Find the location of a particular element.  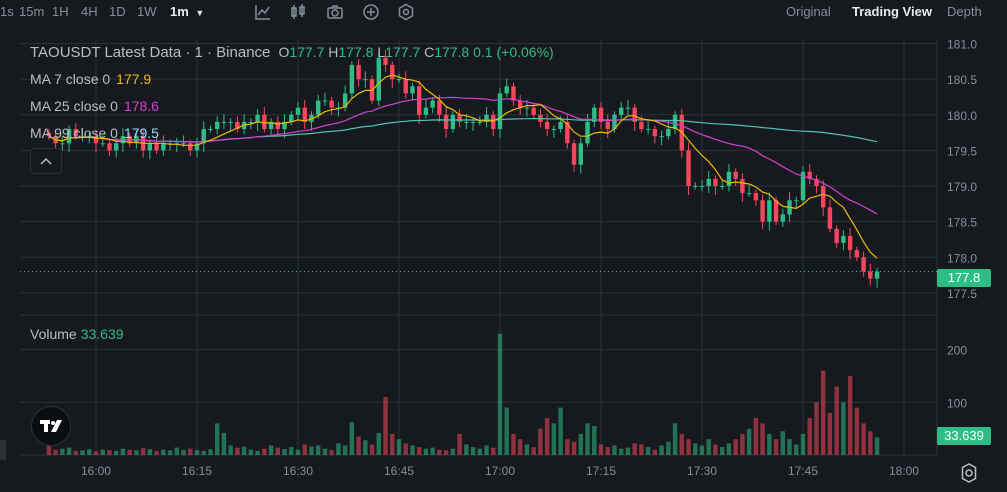

ma25-label: MA 25 close 0 is located at coordinates (74, 106).